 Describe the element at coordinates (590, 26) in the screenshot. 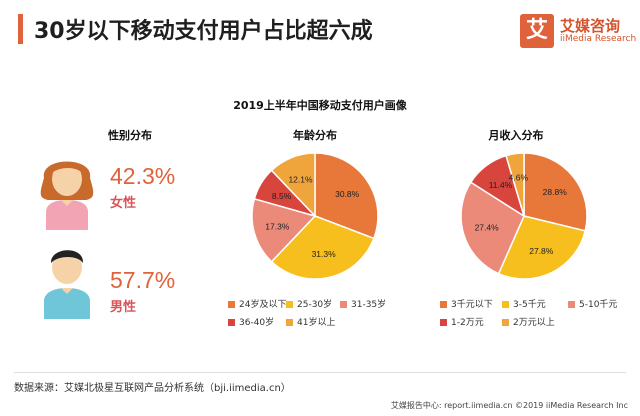

I see `logo-name-cn: 艾媒咨询` at that location.